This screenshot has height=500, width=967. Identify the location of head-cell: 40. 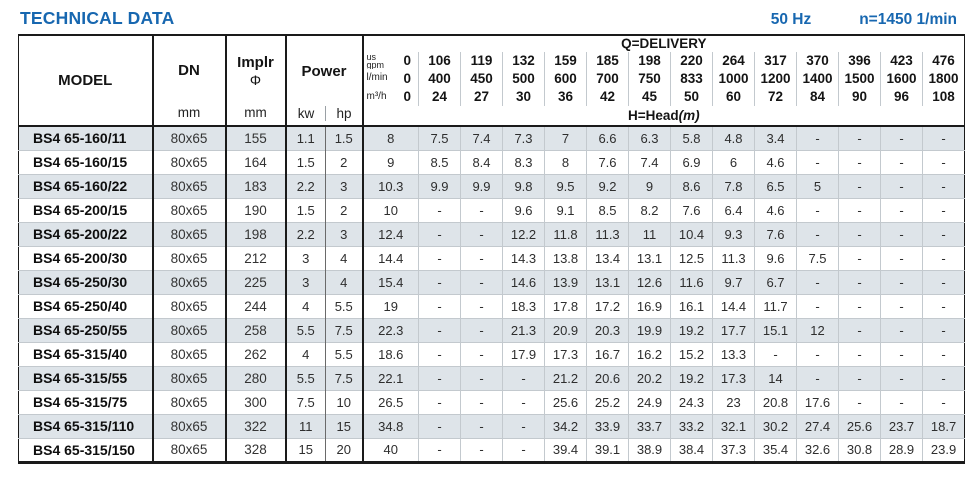
(390, 449).